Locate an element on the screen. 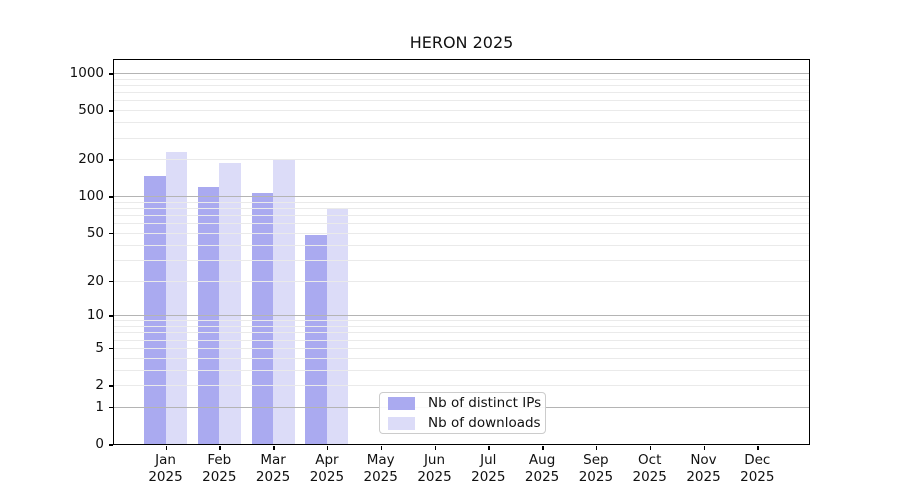 This screenshot has height=500, width=900. x-tick-label: Aug 2025 is located at coordinates (542, 469).